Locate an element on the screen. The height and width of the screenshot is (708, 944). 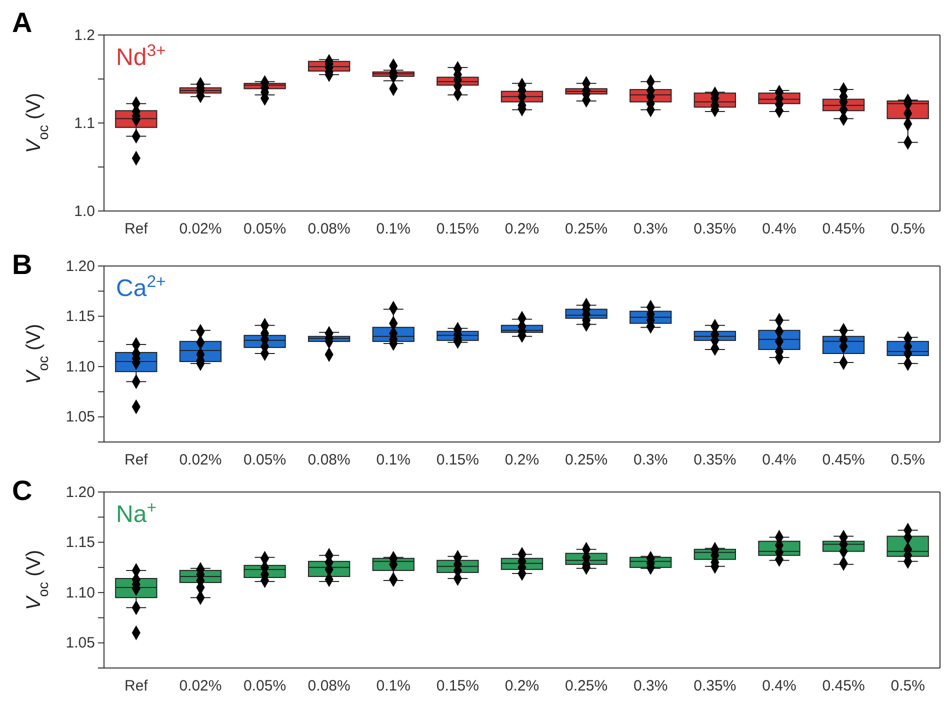
text: Na$^{+}$ is located at coordinates (136, 513).